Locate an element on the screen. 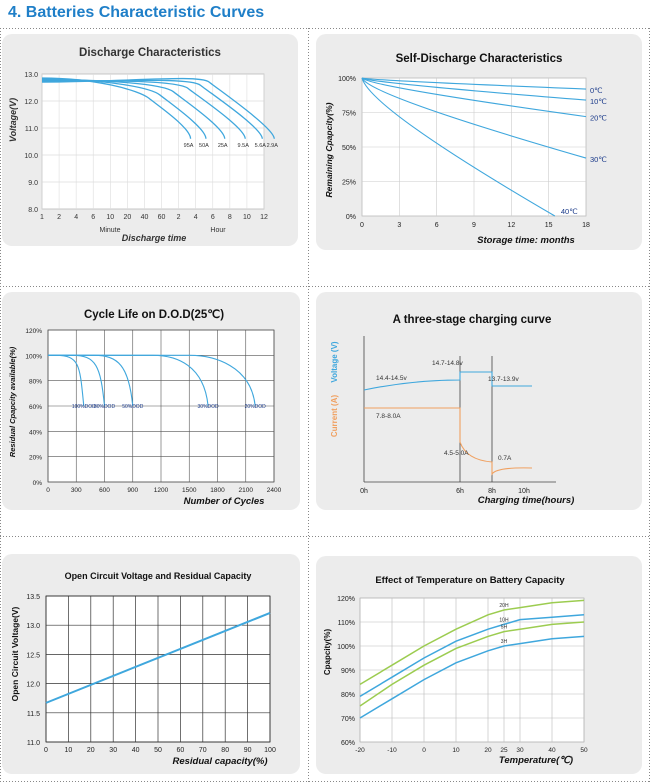 Image resolution: width=650 pixels, height=782 pixels. self-discharge-series-label: 0℃ is located at coordinates (596, 90).